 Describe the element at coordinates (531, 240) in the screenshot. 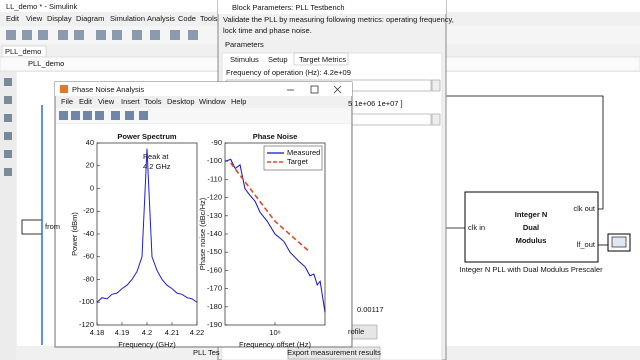

I see `block-text: Modulus` at that location.